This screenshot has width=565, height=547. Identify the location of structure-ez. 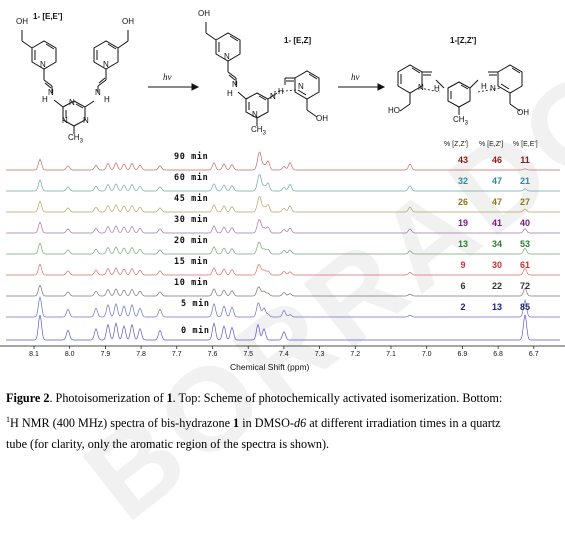
(262, 74).